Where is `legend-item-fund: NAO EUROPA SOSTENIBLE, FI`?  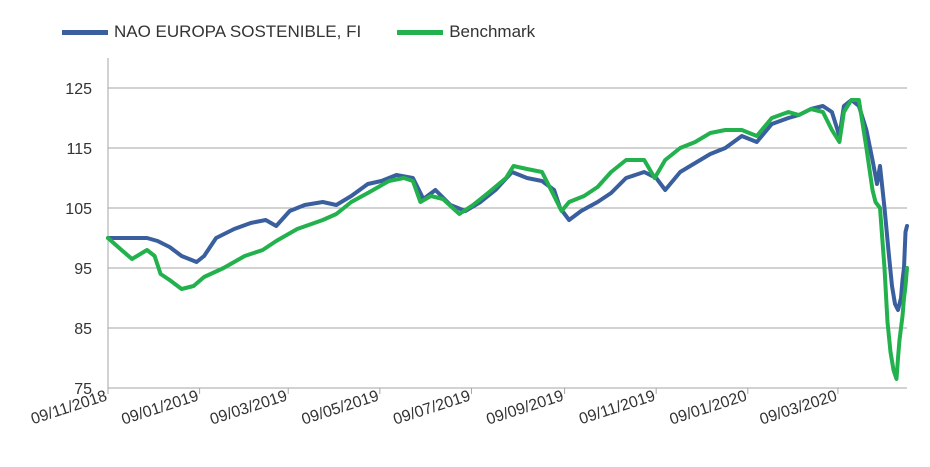 legend-item-fund: NAO EUROPA SOSTENIBLE, FI is located at coordinates (211, 32).